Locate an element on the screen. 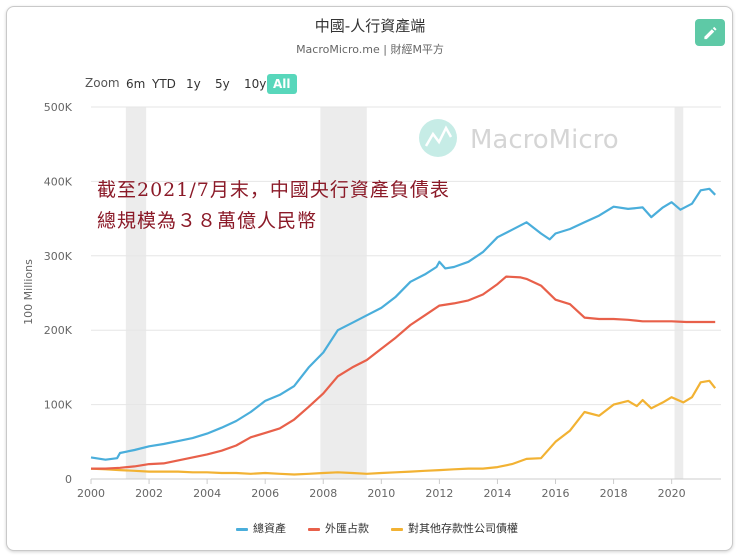 The image size is (740, 557). legend-label: 總資產 is located at coordinates (269, 528).